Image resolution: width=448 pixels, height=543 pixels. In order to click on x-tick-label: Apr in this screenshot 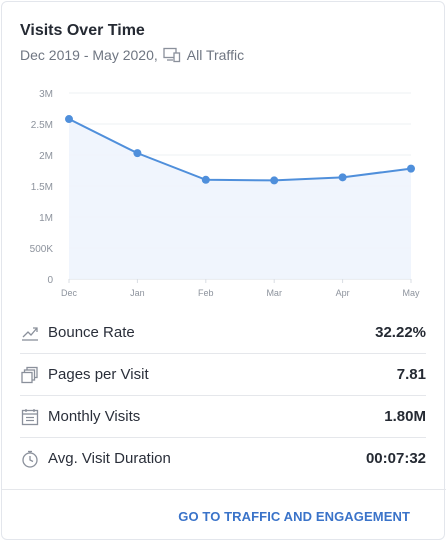, I will do `click(343, 293)`.